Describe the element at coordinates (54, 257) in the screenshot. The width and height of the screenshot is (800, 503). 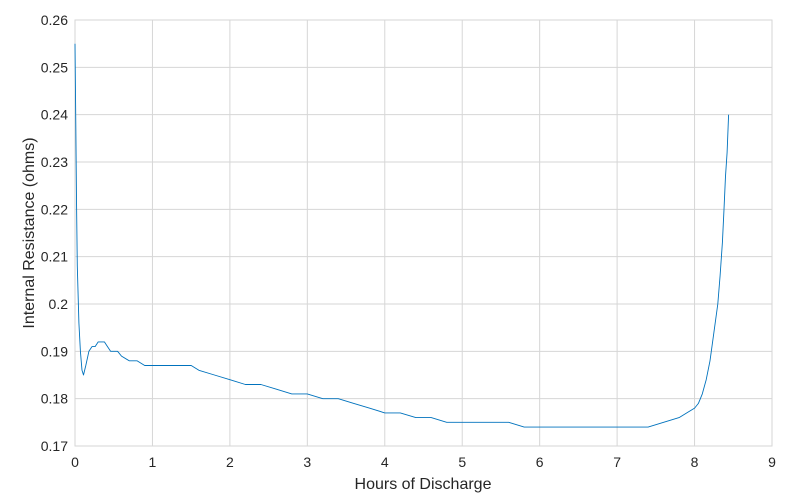
I see `y-tick-label: 0.21` at that location.